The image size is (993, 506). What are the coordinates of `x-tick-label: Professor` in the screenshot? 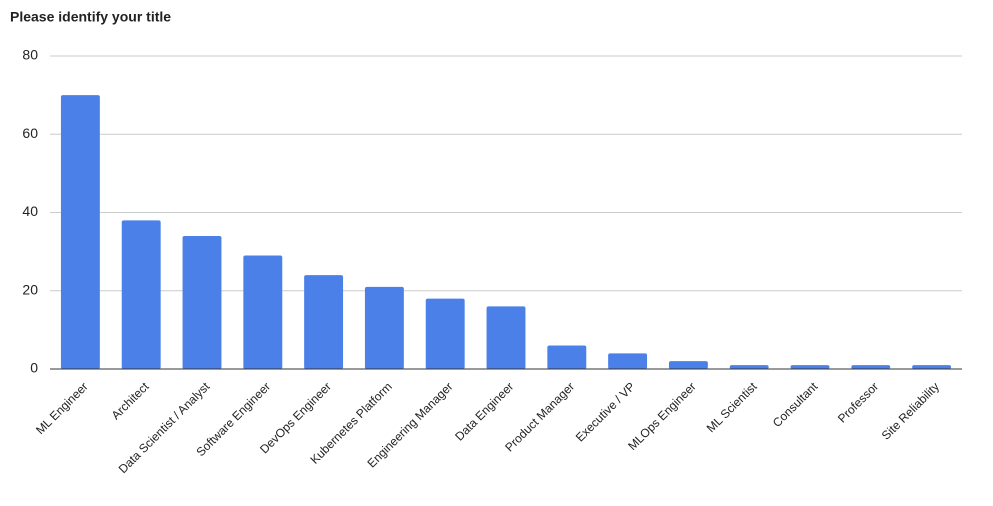 It's located at (858, 402).